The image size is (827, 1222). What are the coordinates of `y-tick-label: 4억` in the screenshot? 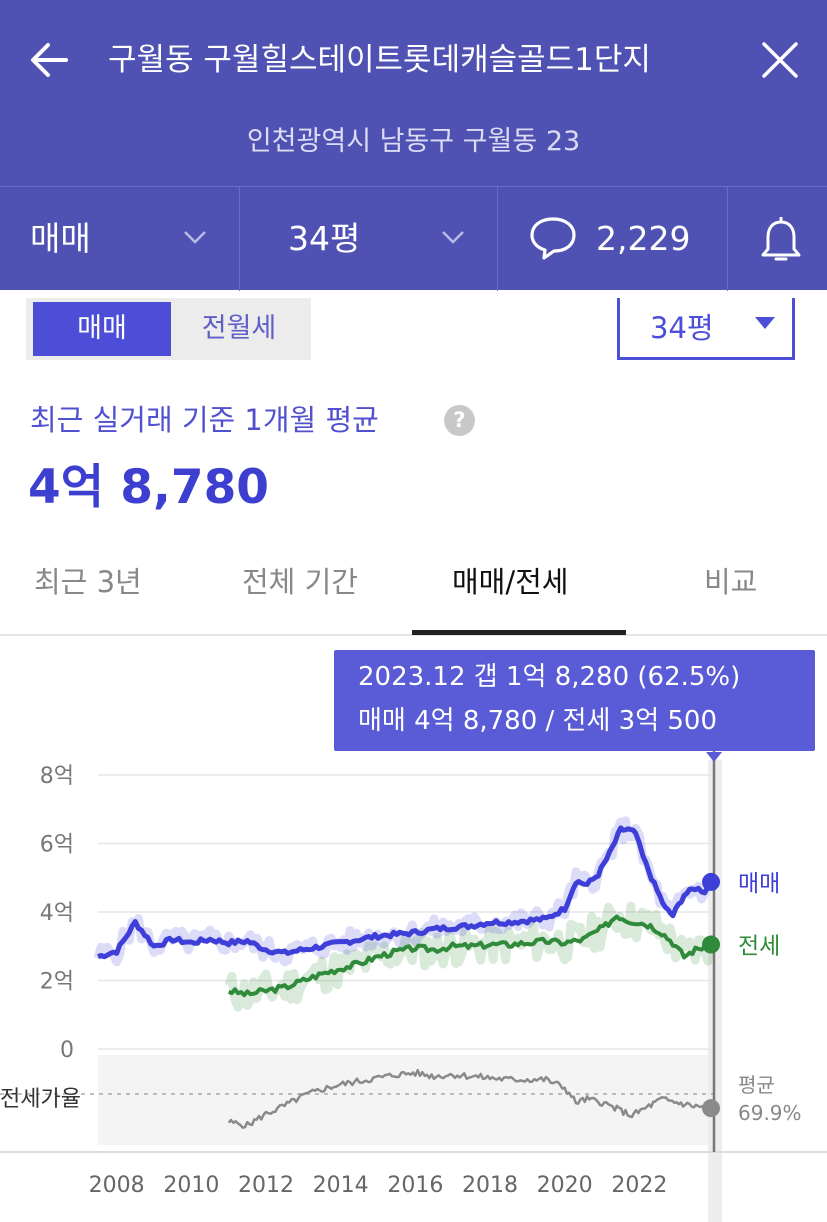 It's located at (57, 913).